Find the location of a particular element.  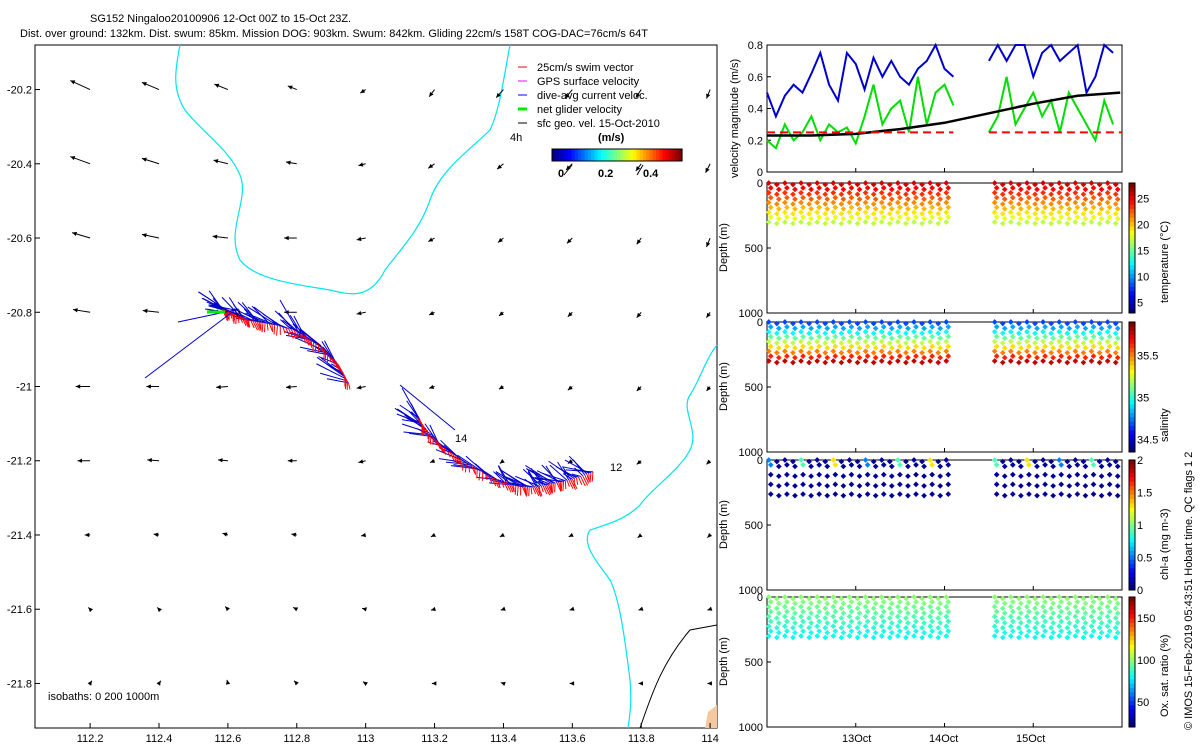

section-ylabel: Depth (m) is located at coordinates (724, 386).